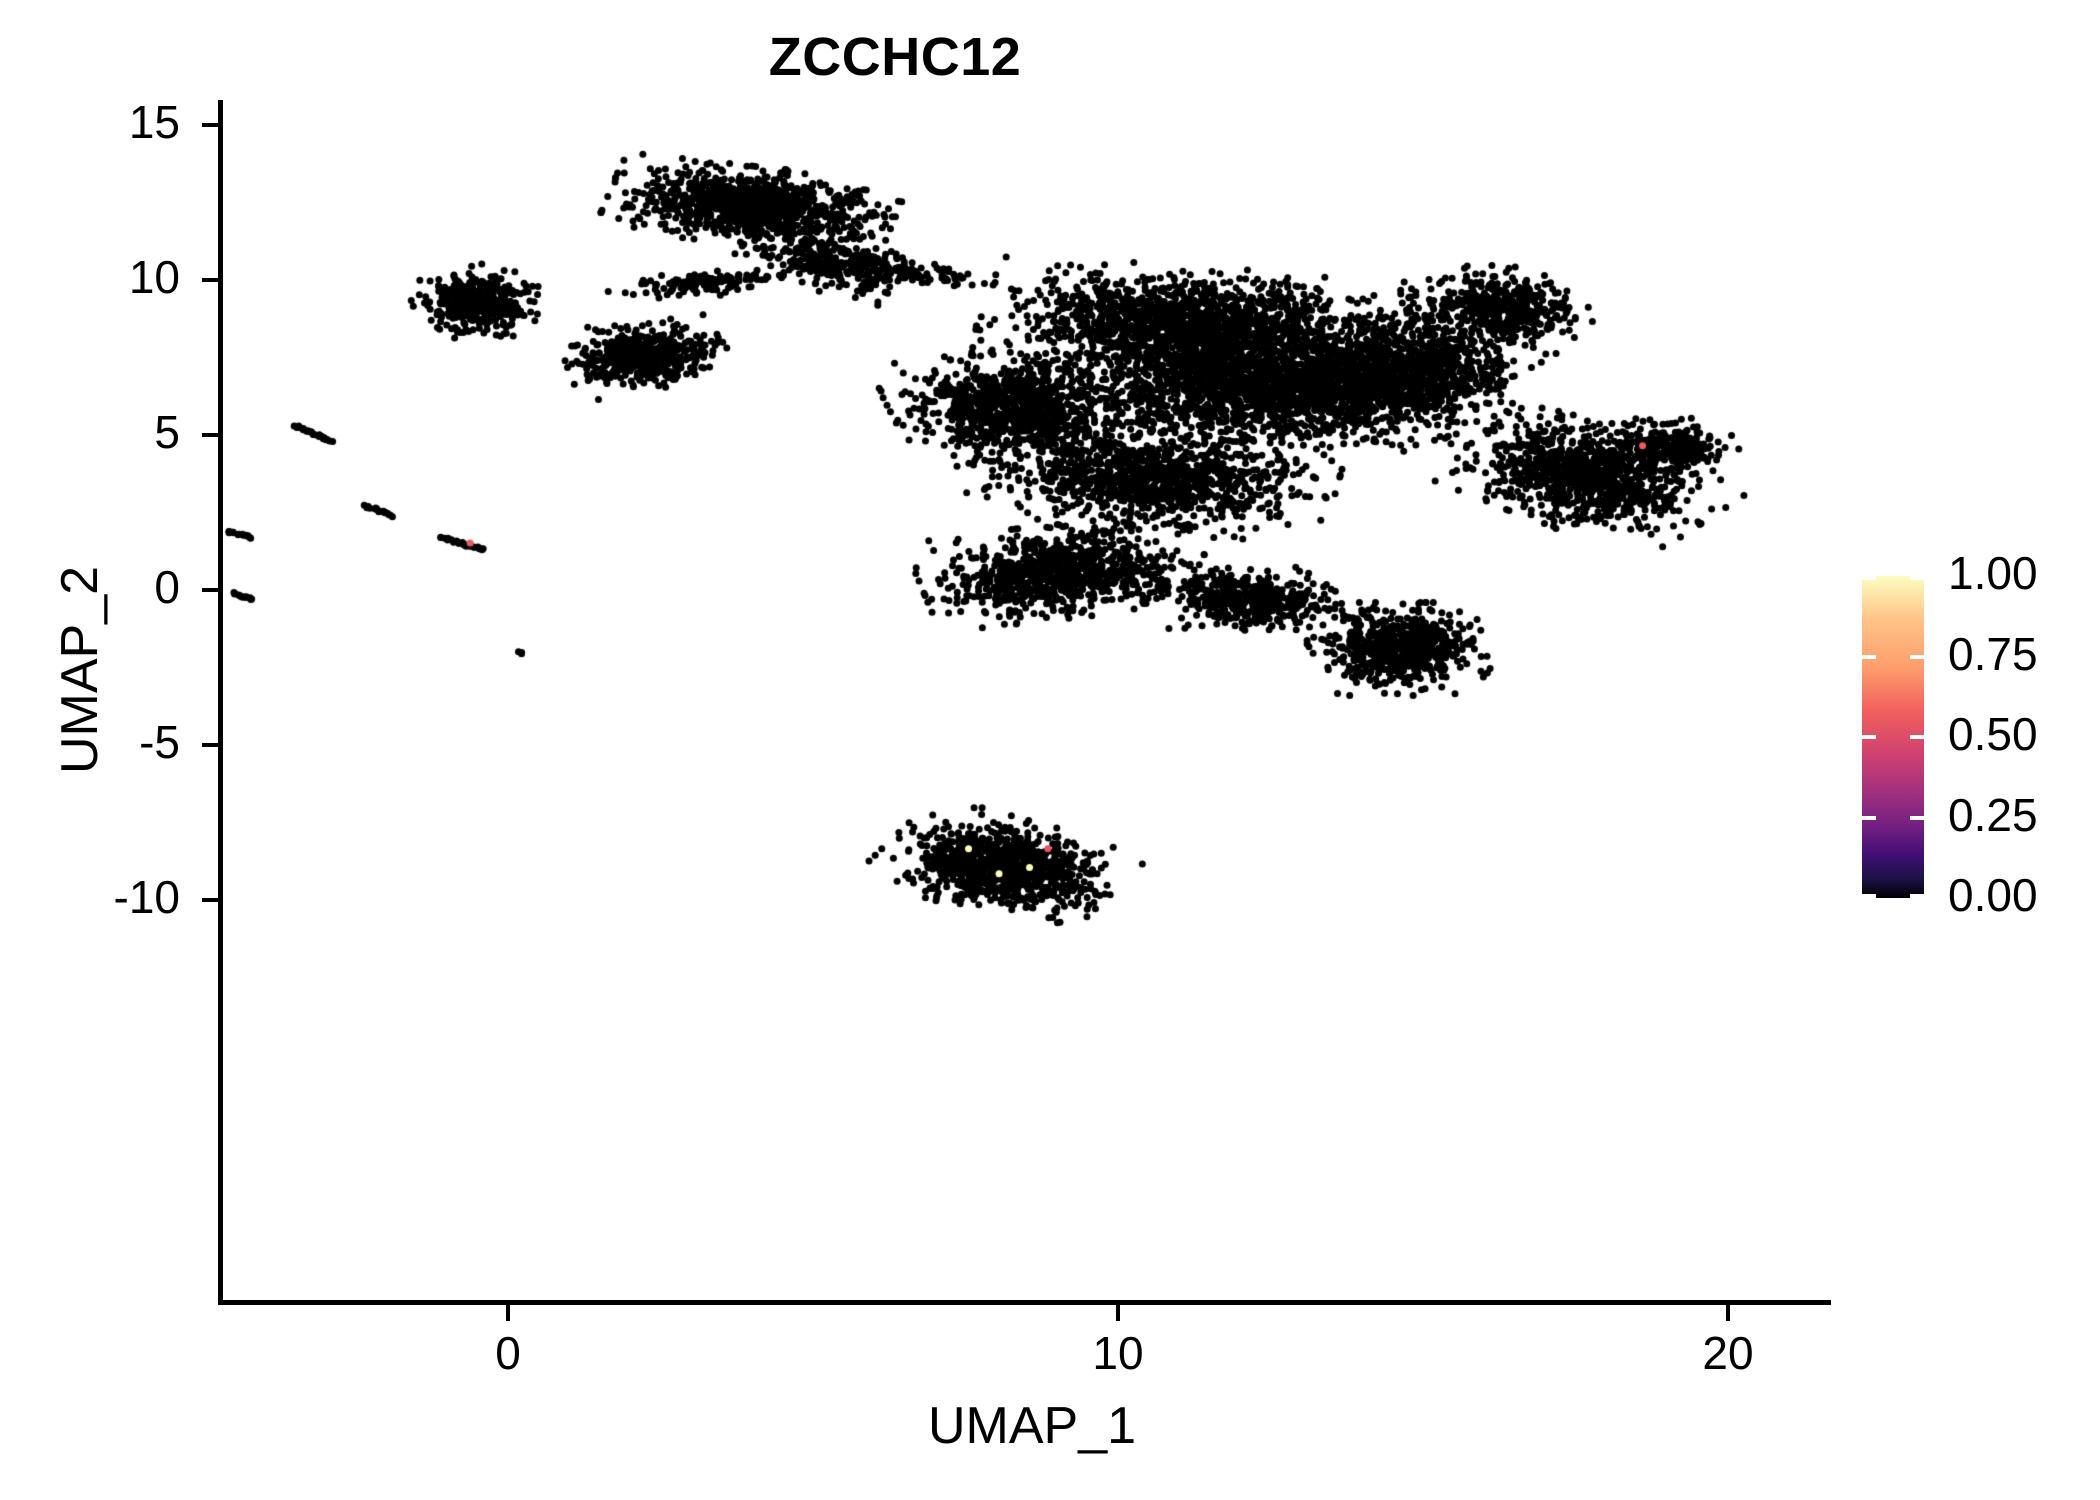 The width and height of the screenshot is (2100, 1500). I want to click on y-axis-tick-label: 0, so click(167, 587).